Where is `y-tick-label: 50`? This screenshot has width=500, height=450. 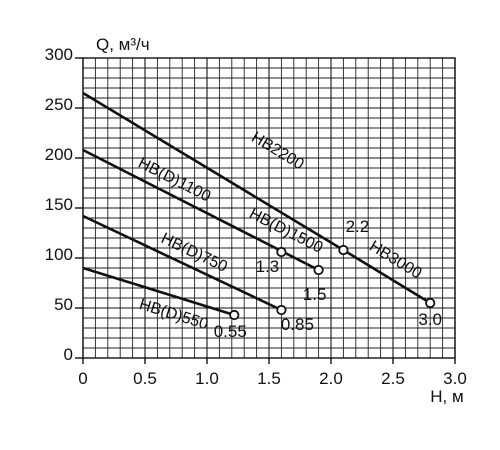
y-tick-label: 50 is located at coordinates (63, 304).